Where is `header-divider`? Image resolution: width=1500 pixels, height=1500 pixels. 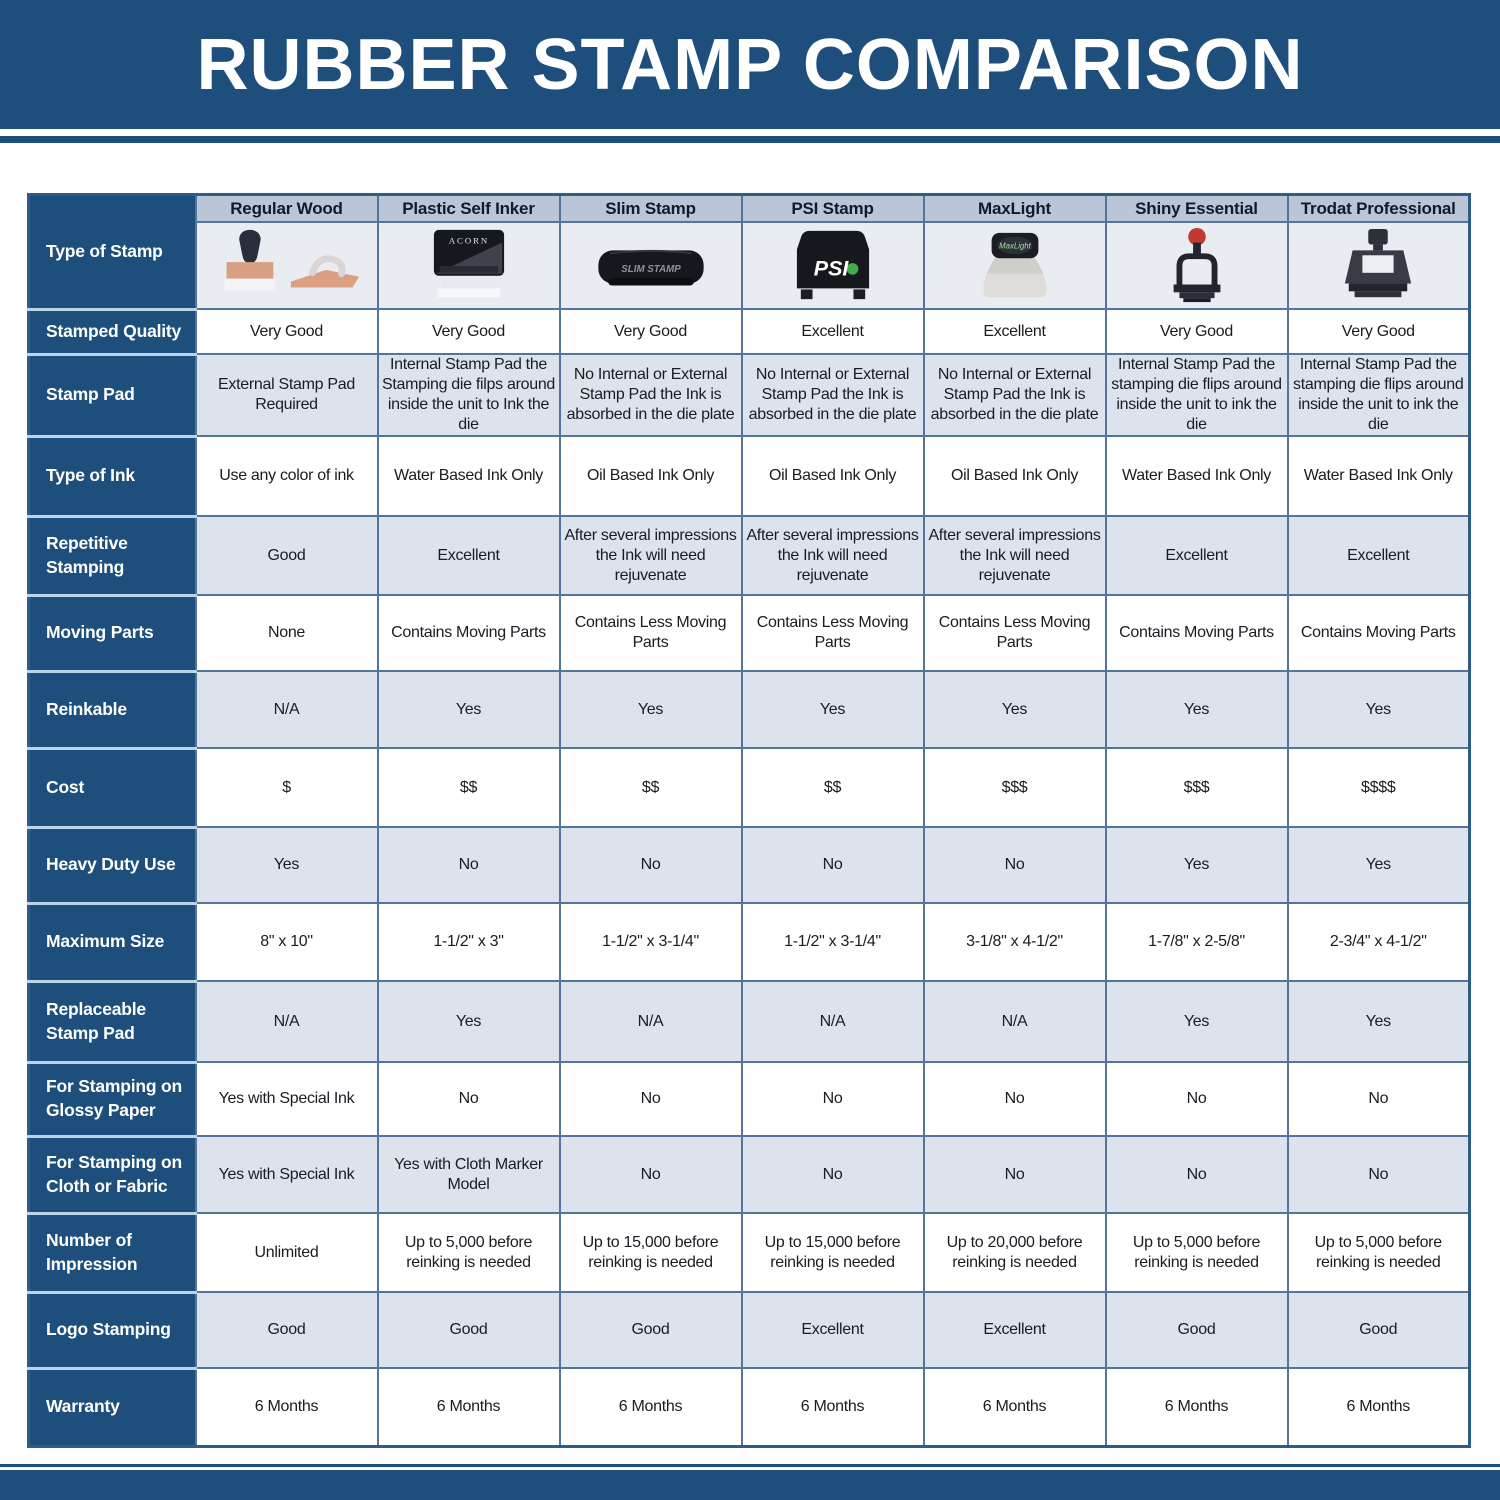 header-divider is located at coordinates (750, 139).